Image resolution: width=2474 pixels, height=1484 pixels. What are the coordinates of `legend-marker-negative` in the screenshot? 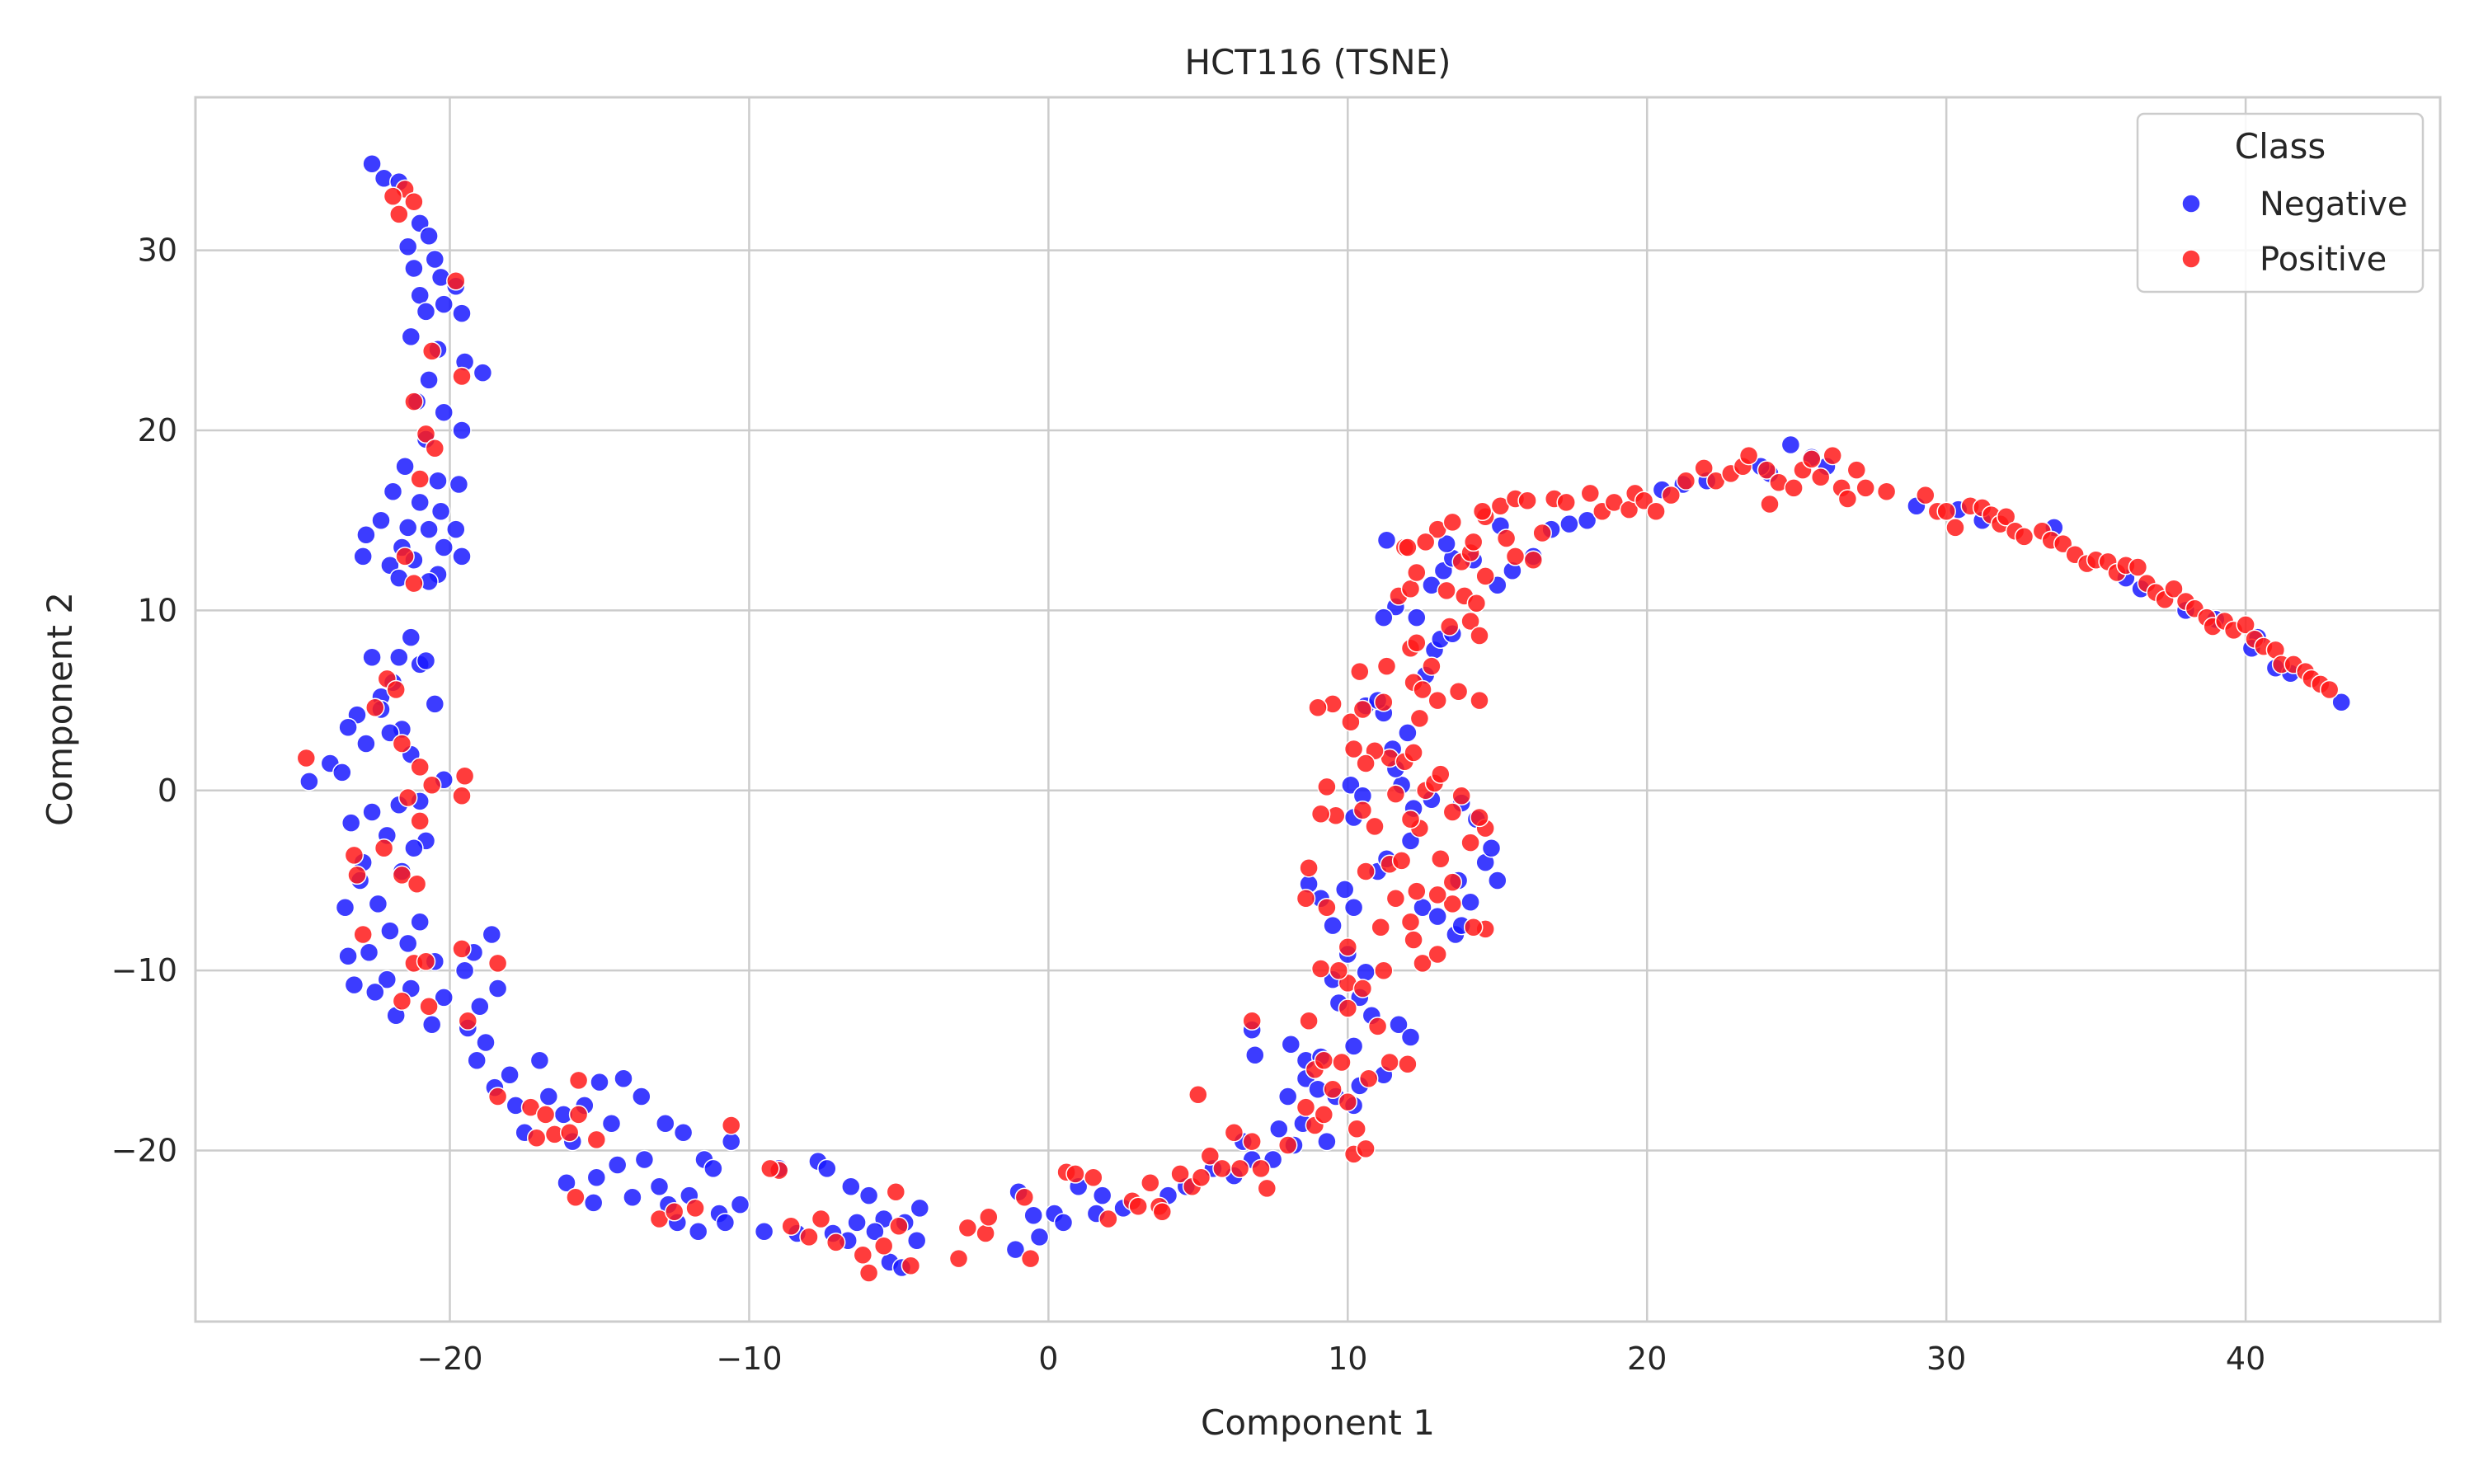 It's located at (2191, 204).